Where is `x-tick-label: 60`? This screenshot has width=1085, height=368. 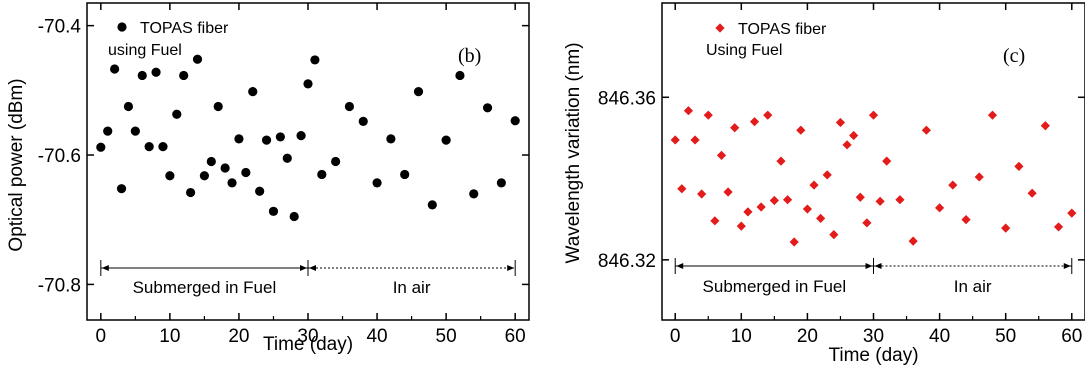 x-tick-label: 60 is located at coordinates (1071, 336).